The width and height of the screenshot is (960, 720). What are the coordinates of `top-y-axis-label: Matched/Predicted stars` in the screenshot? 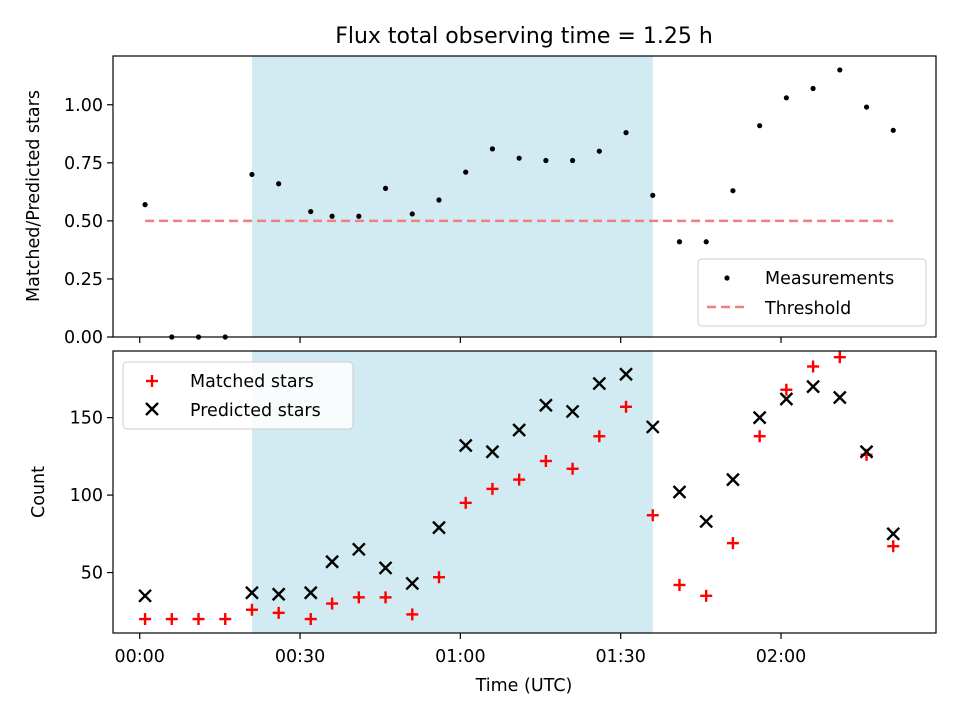 It's located at (34, 196).